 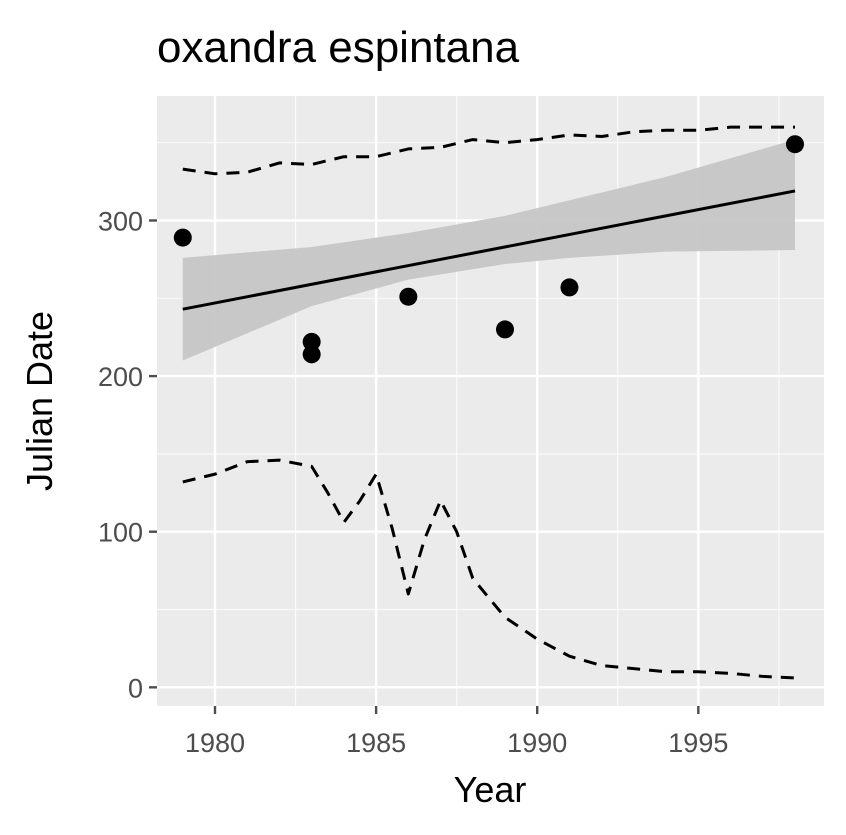 I want to click on x-tick-label: 1995, so click(x=698, y=743).